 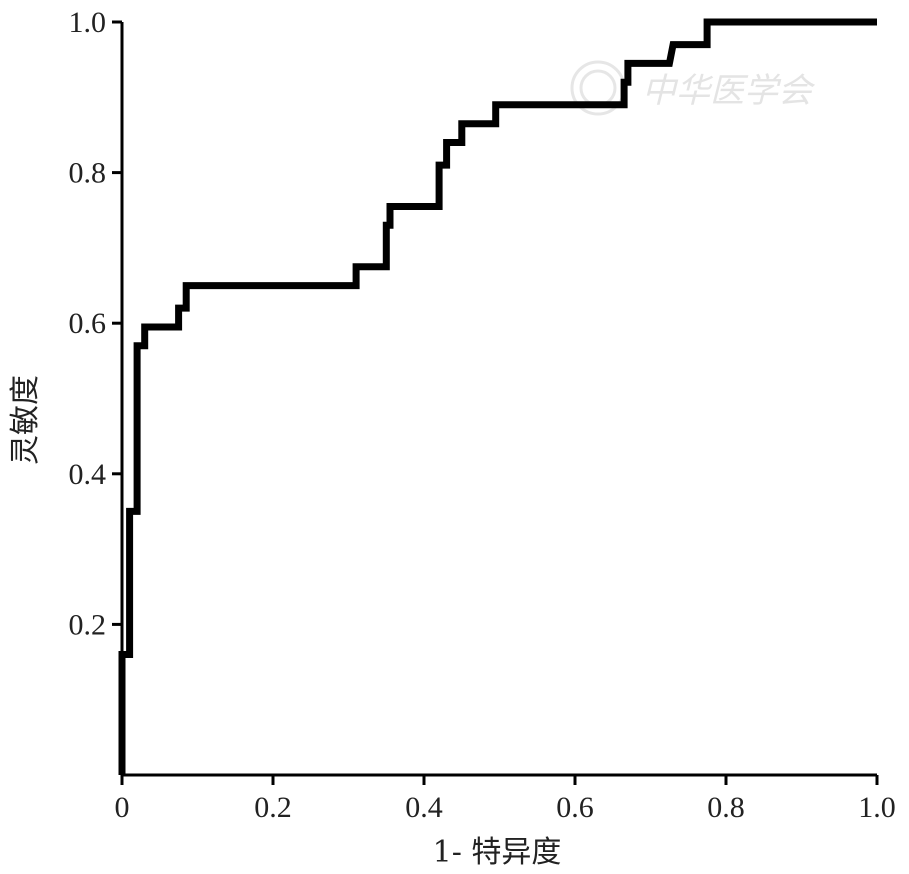 I want to click on y-tick-label: 0.6, so click(x=88, y=323).